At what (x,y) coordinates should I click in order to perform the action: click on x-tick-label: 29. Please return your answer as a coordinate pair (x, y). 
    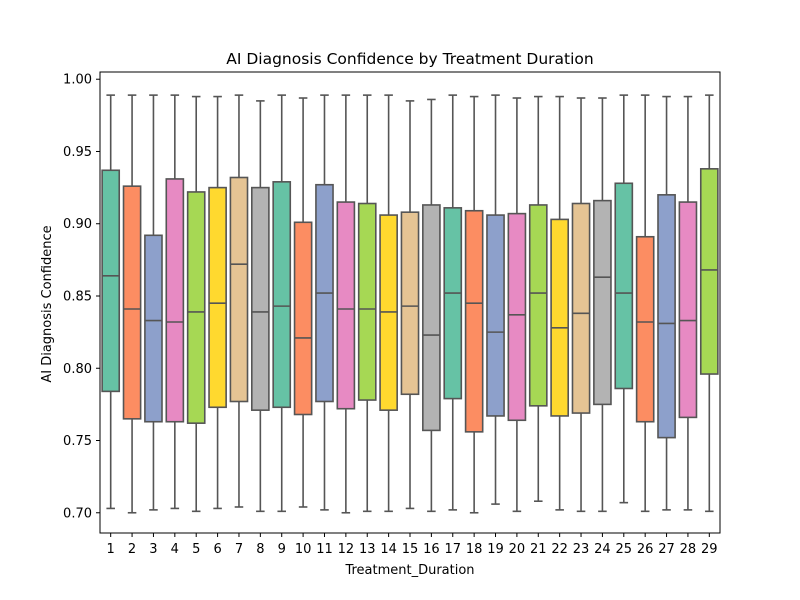
    Looking at the image, I should click on (709, 549).